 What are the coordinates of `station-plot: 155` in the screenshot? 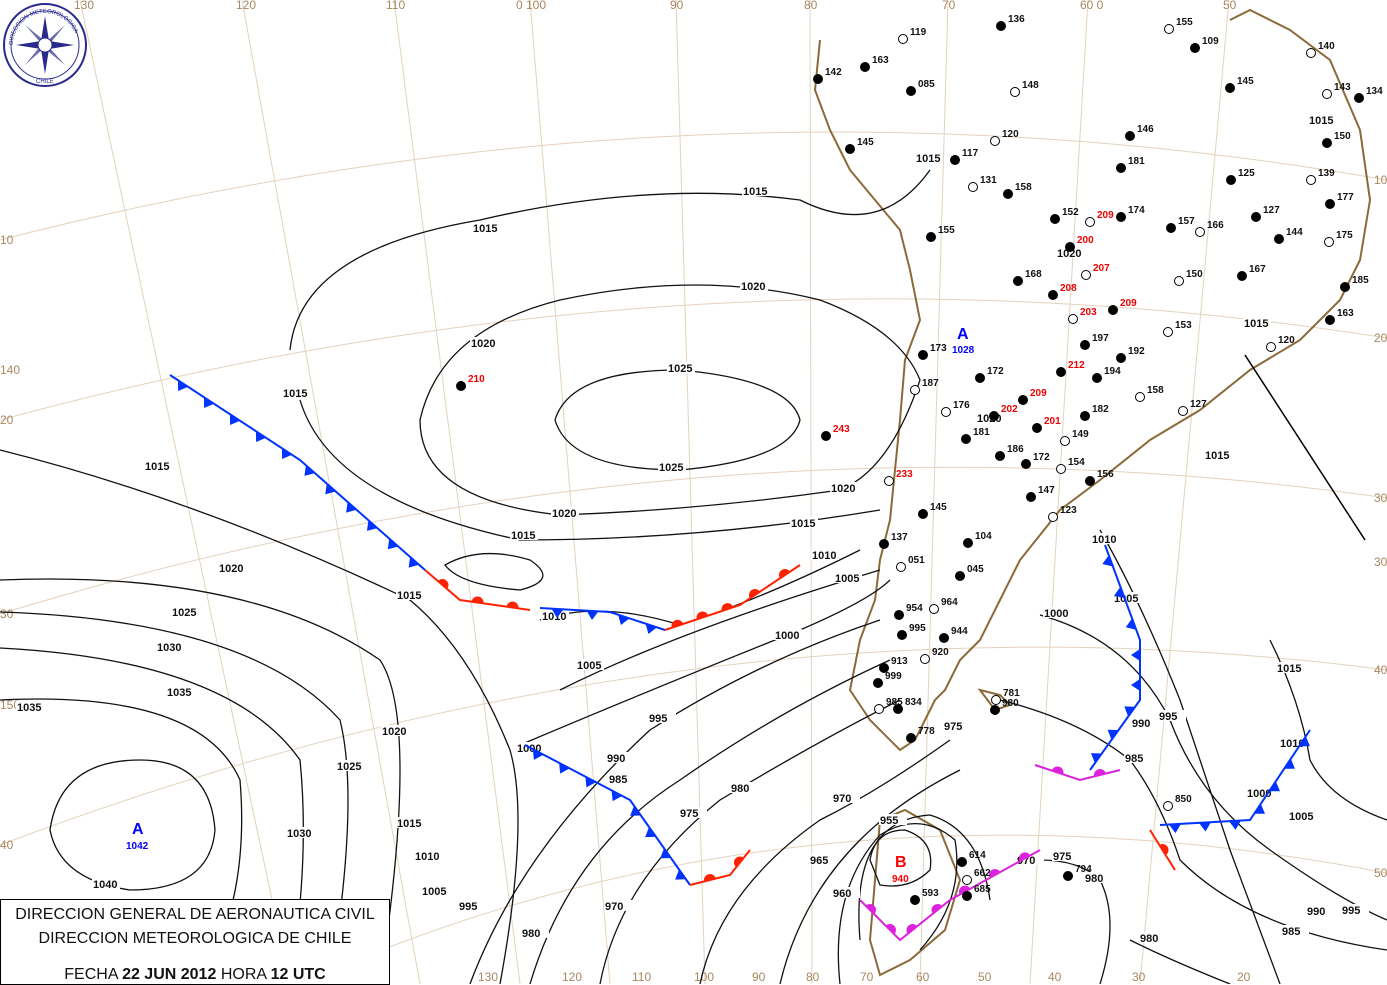 It's located at (940, 233).